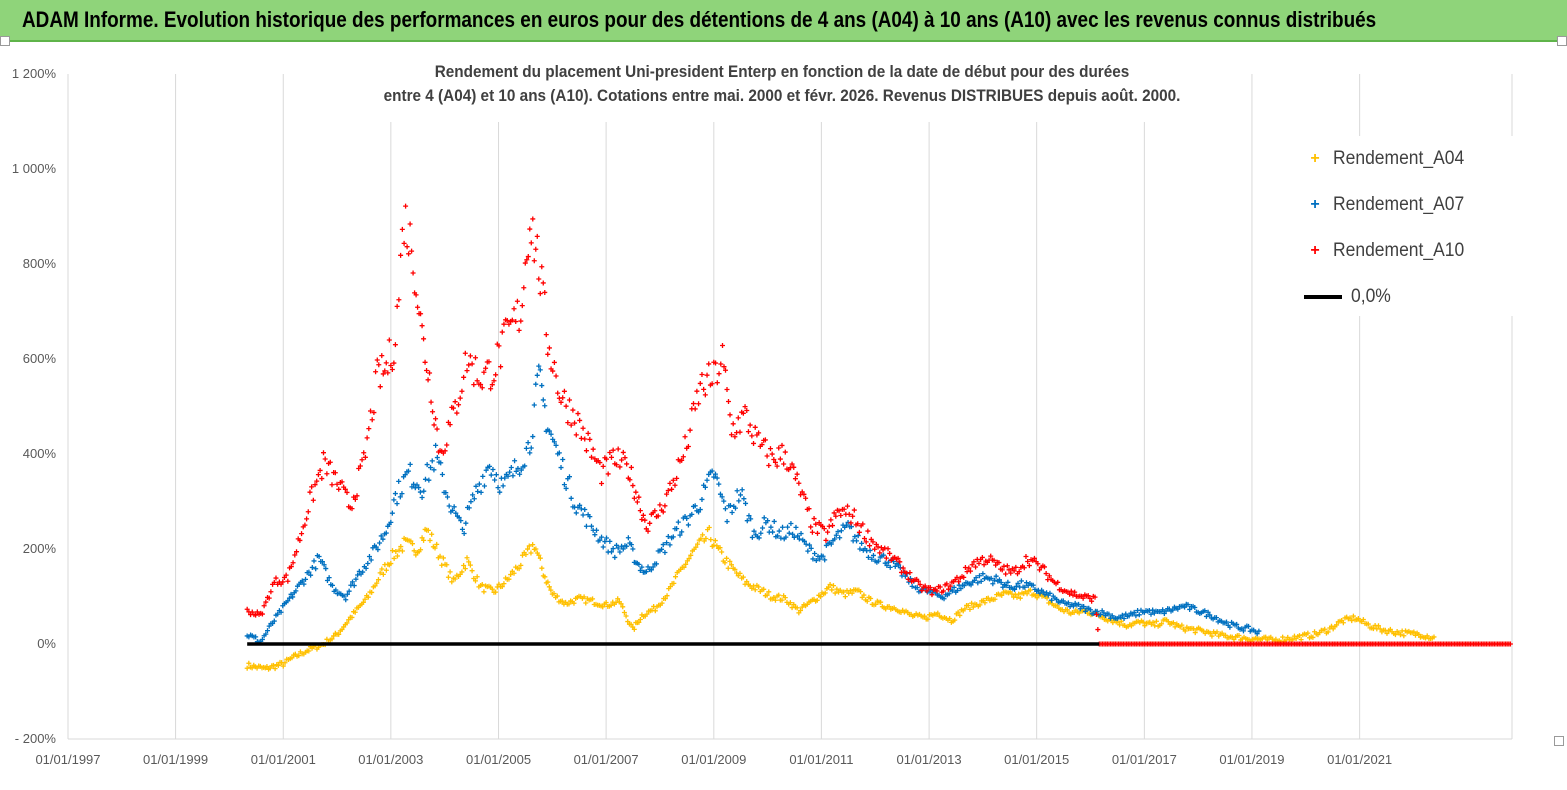 The height and width of the screenshot is (790, 1567). Describe the element at coordinates (1559, 741) in the screenshot. I see `resize-handle-bottom-right` at that location.